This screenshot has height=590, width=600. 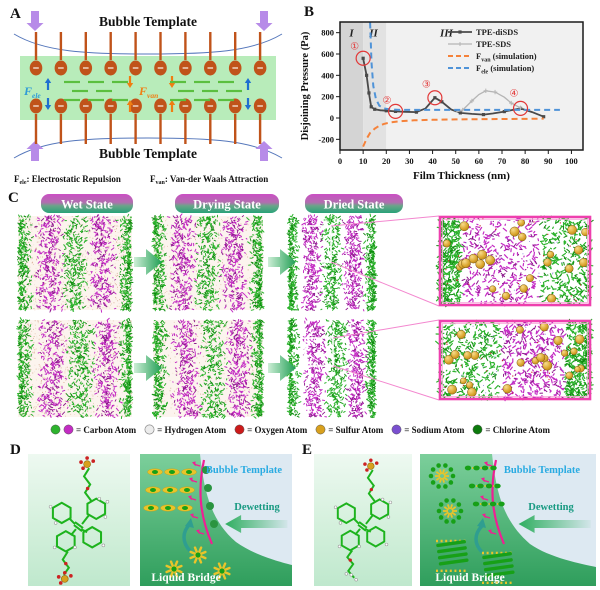 What do you see at coordinates (409, 161) in the screenshot?
I see `x-tick: 30` at bounding box center [409, 161].